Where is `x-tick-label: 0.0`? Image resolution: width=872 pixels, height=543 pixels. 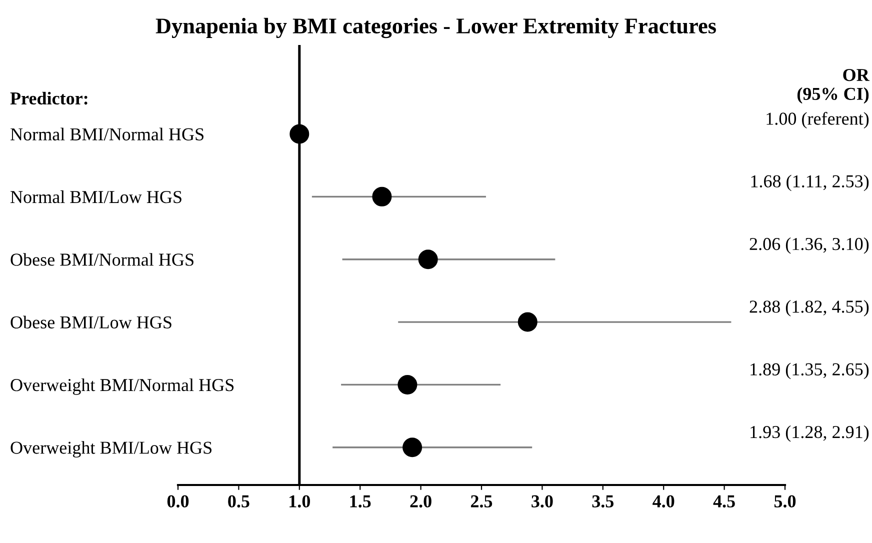 x-tick-label: 0.0 is located at coordinates (178, 501).